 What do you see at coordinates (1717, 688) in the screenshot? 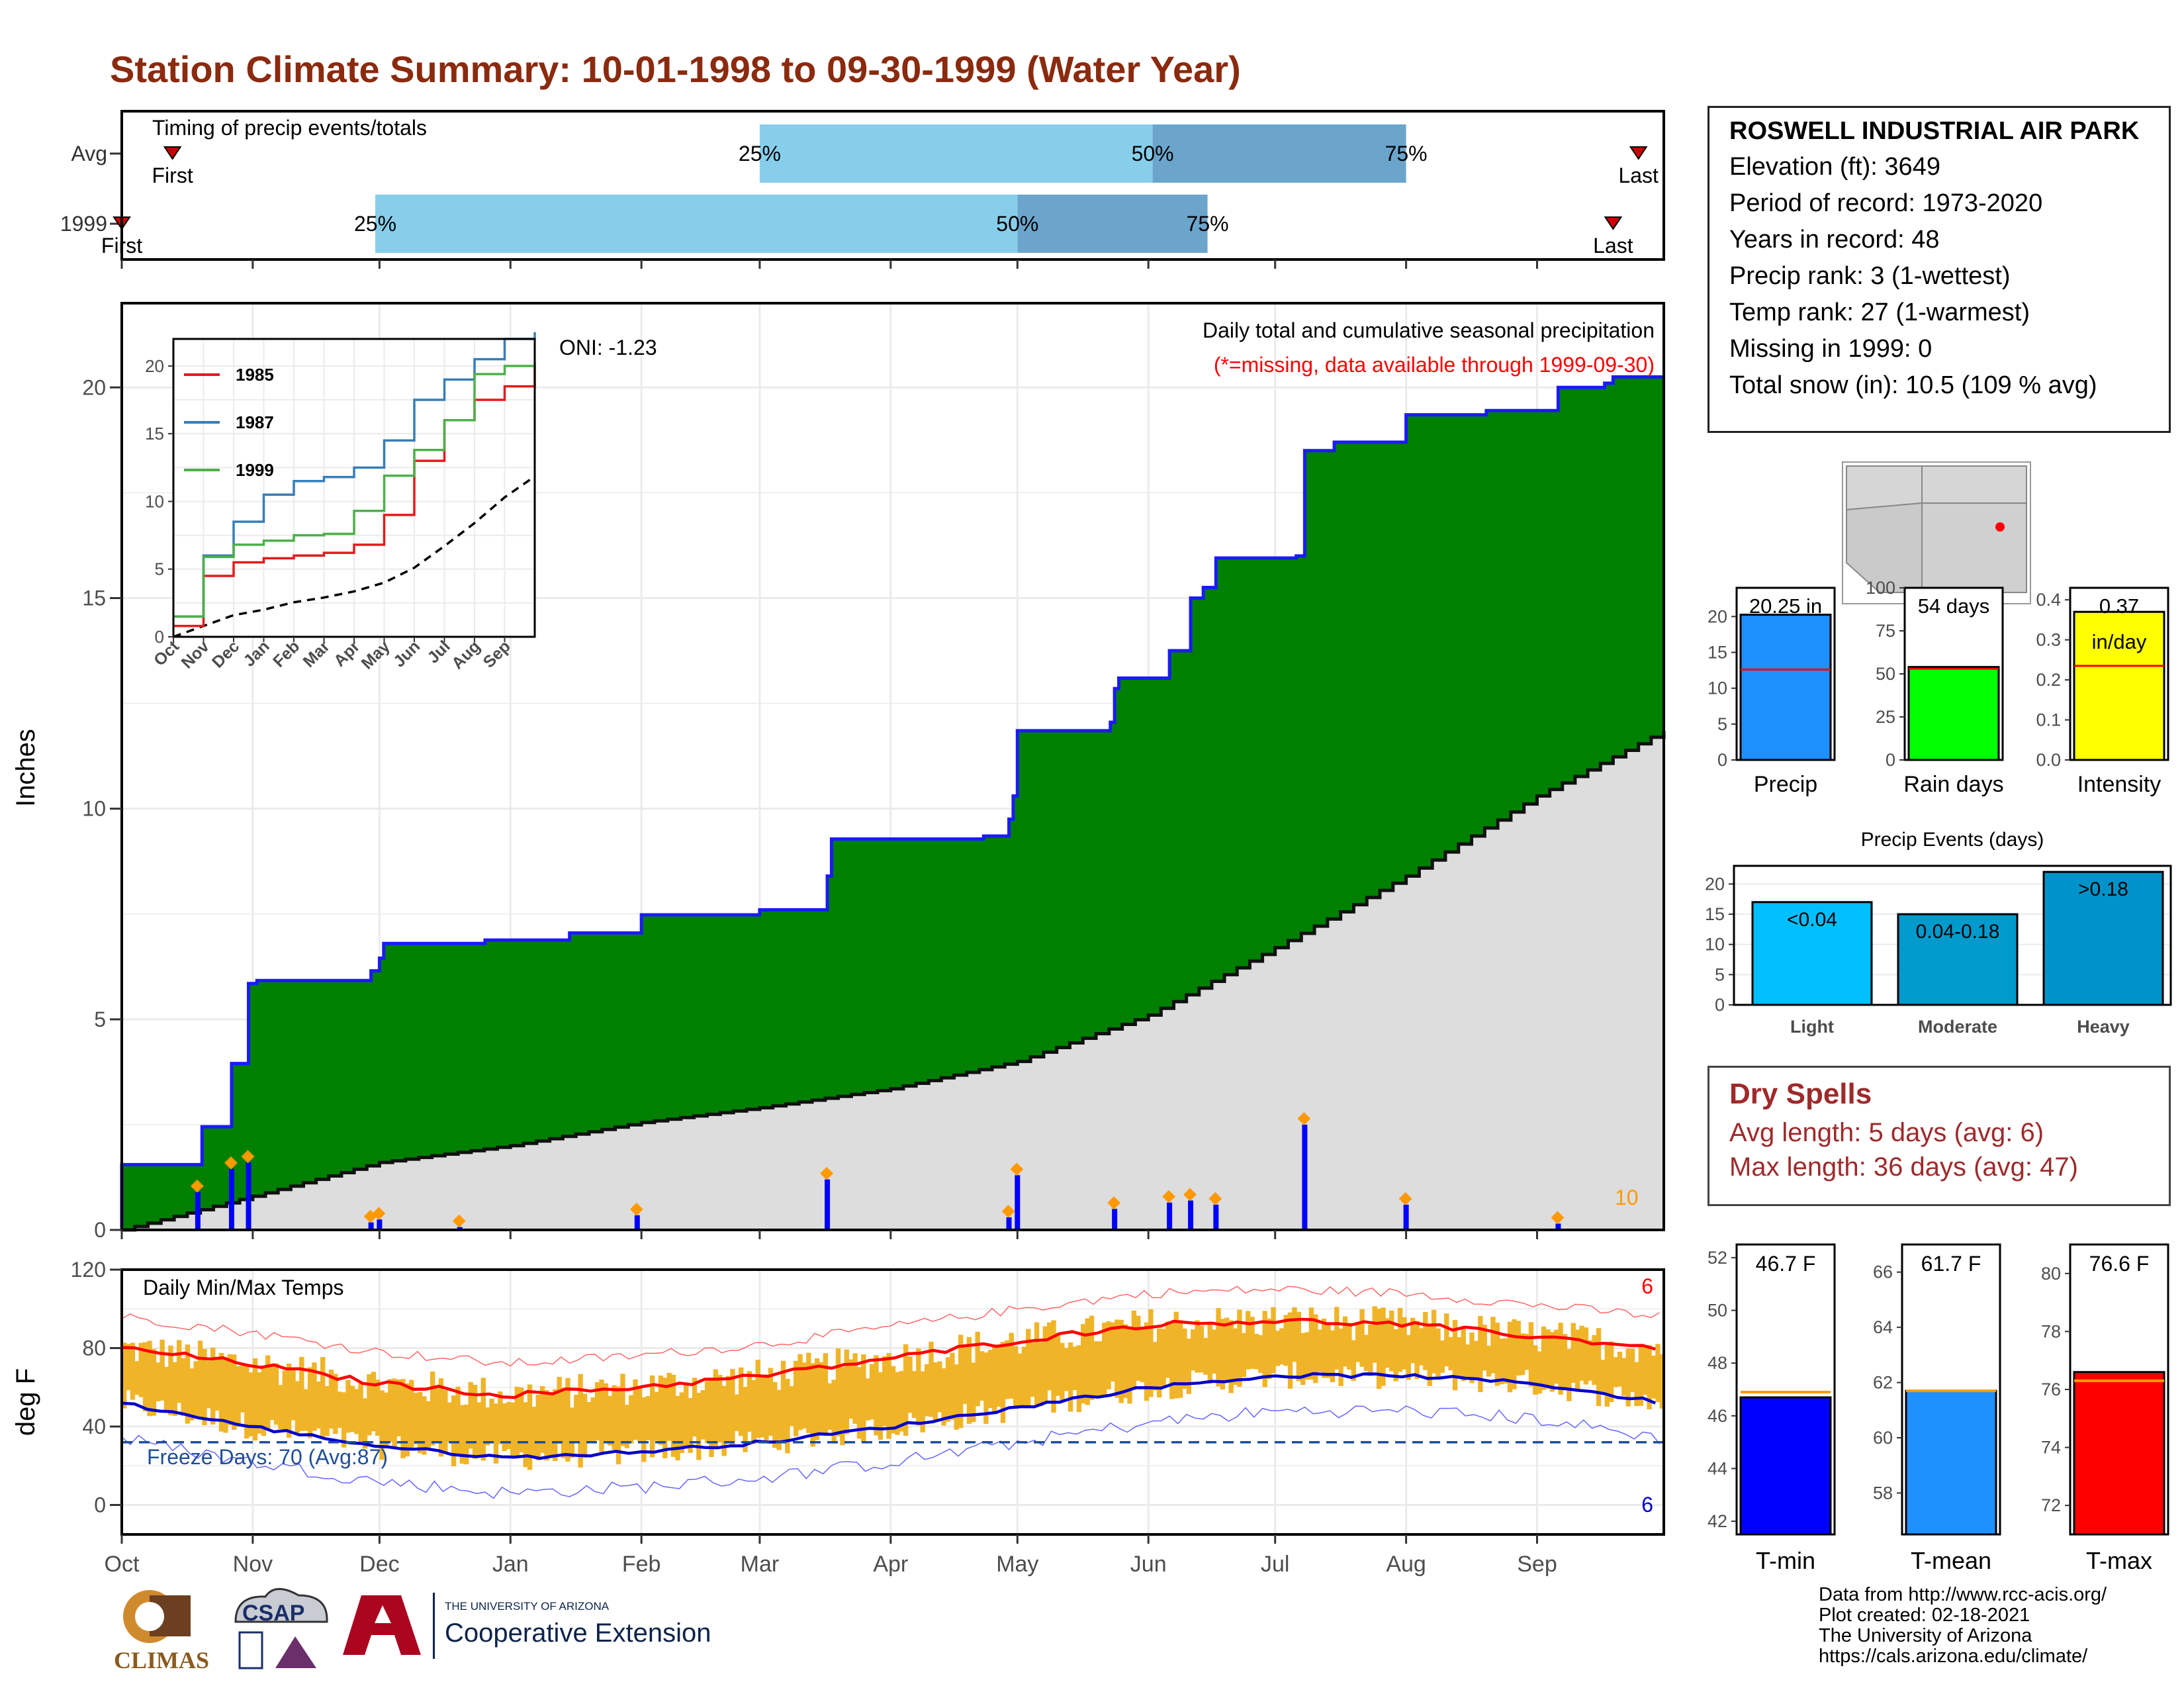
I see `psum-y-tick-label: 10` at bounding box center [1717, 688].